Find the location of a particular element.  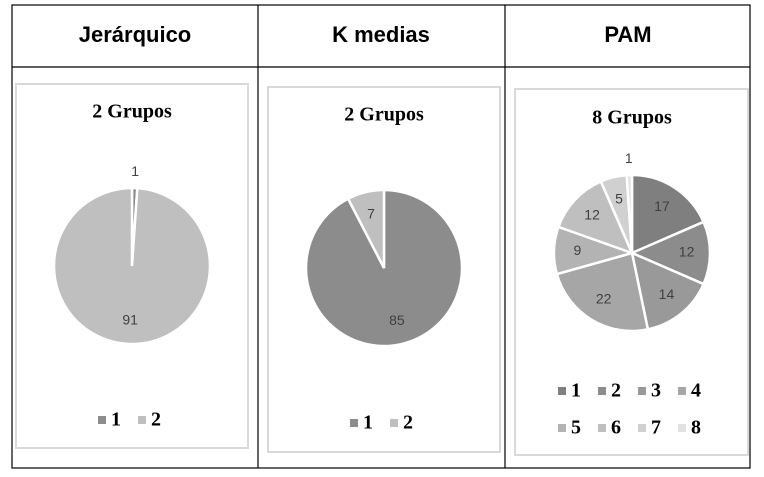

legend-label: 8 is located at coordinates (696, 428).